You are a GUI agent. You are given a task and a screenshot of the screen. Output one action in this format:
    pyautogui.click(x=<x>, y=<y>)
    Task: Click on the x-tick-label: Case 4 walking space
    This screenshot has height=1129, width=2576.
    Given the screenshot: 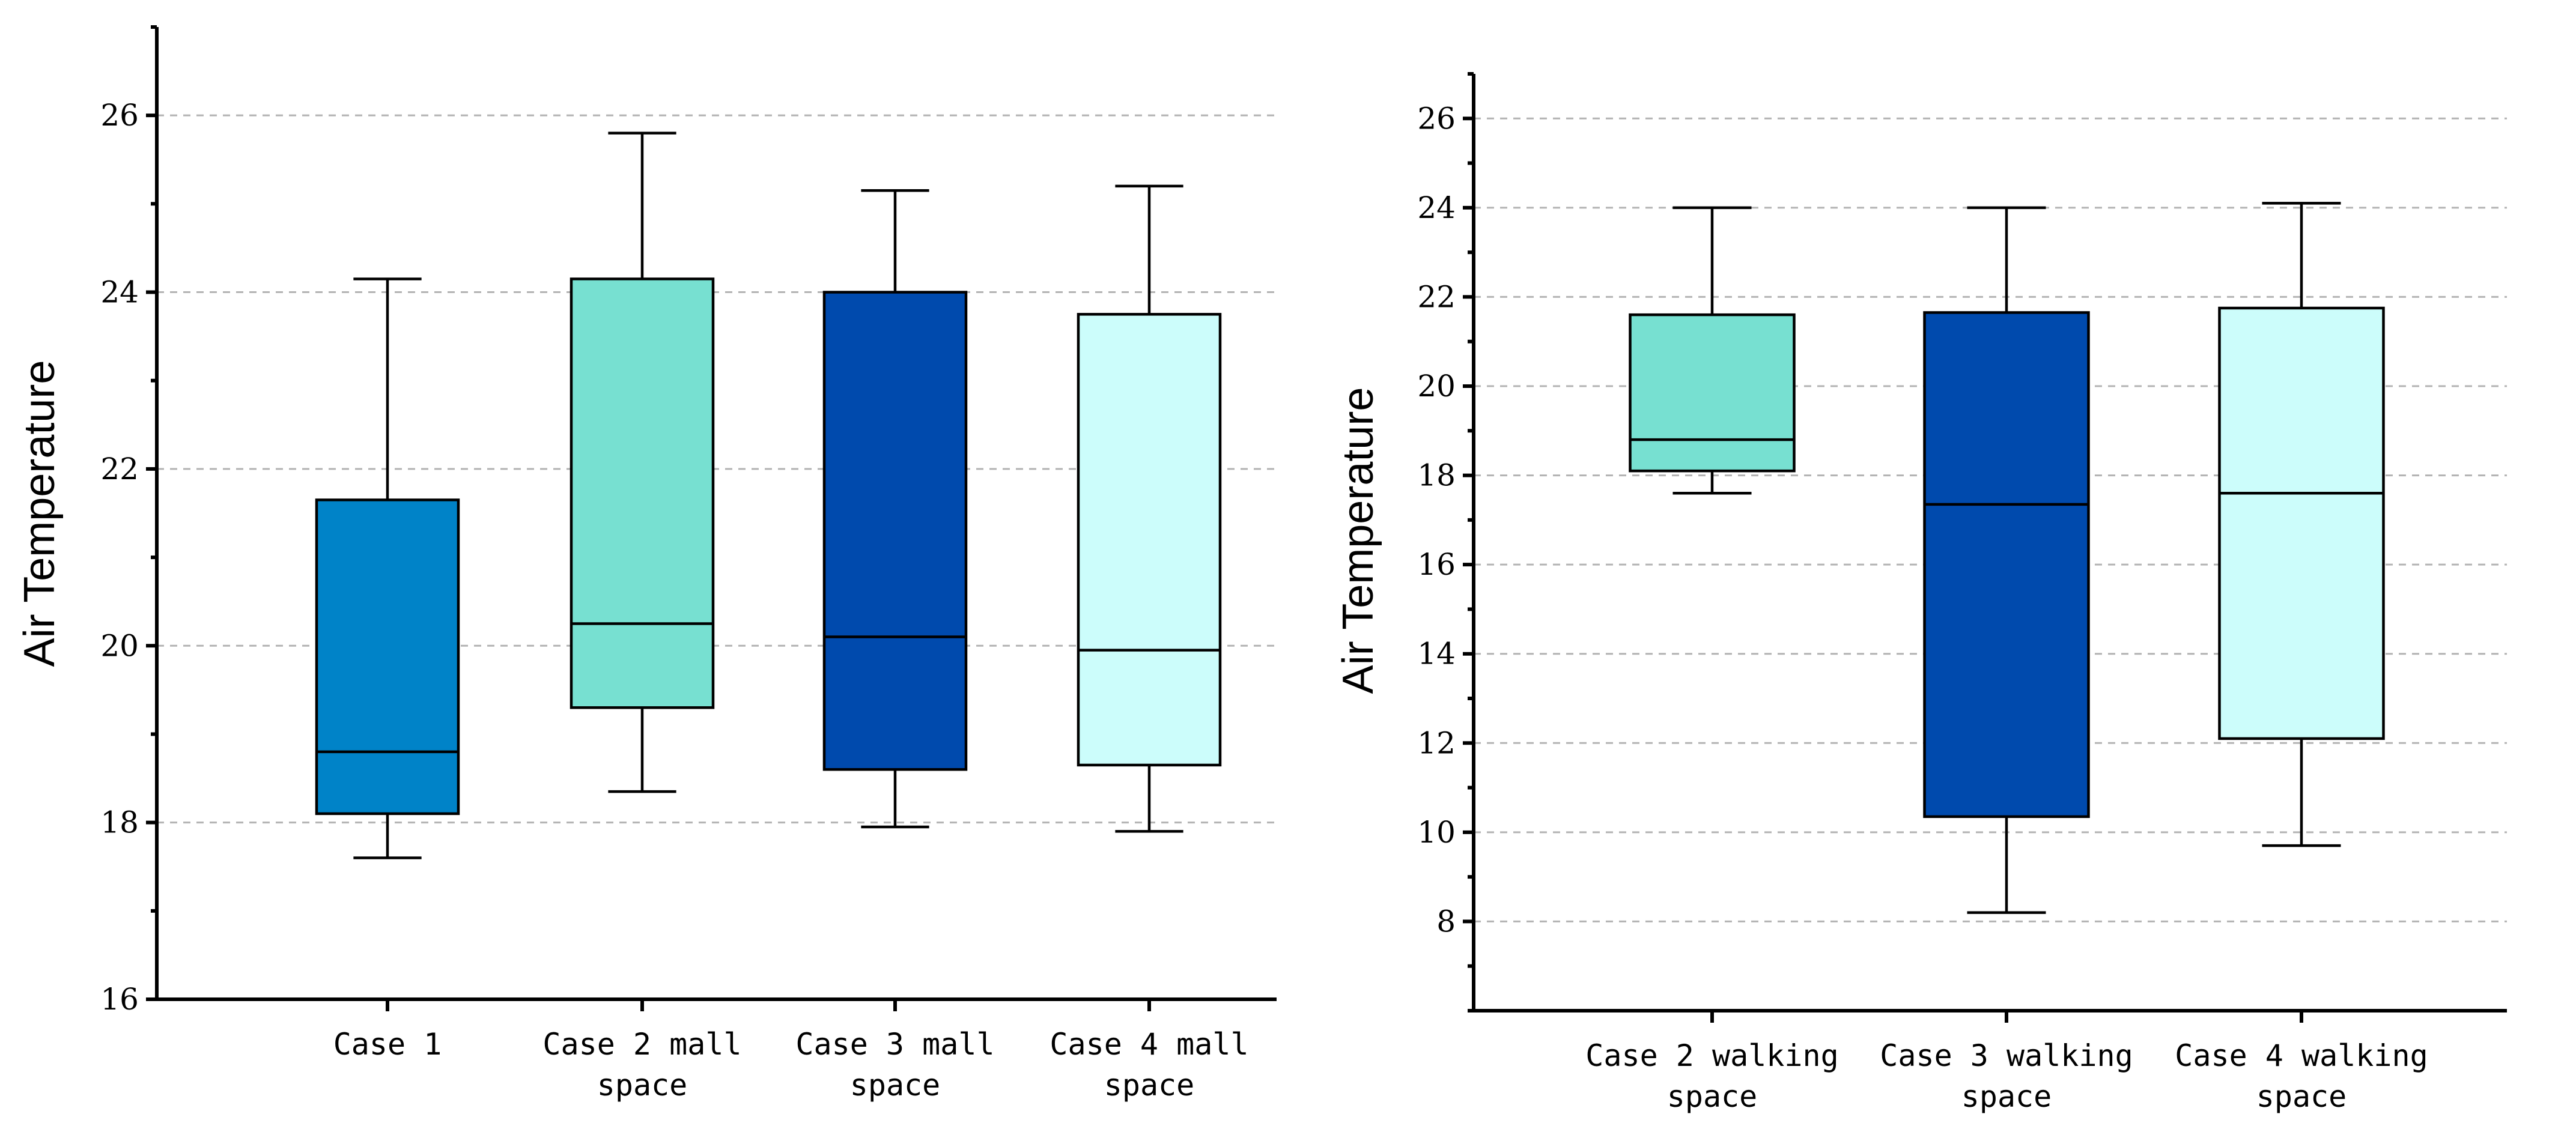 What is the action you would take?
    pyautogui.click(x=2301, y=1076)
    